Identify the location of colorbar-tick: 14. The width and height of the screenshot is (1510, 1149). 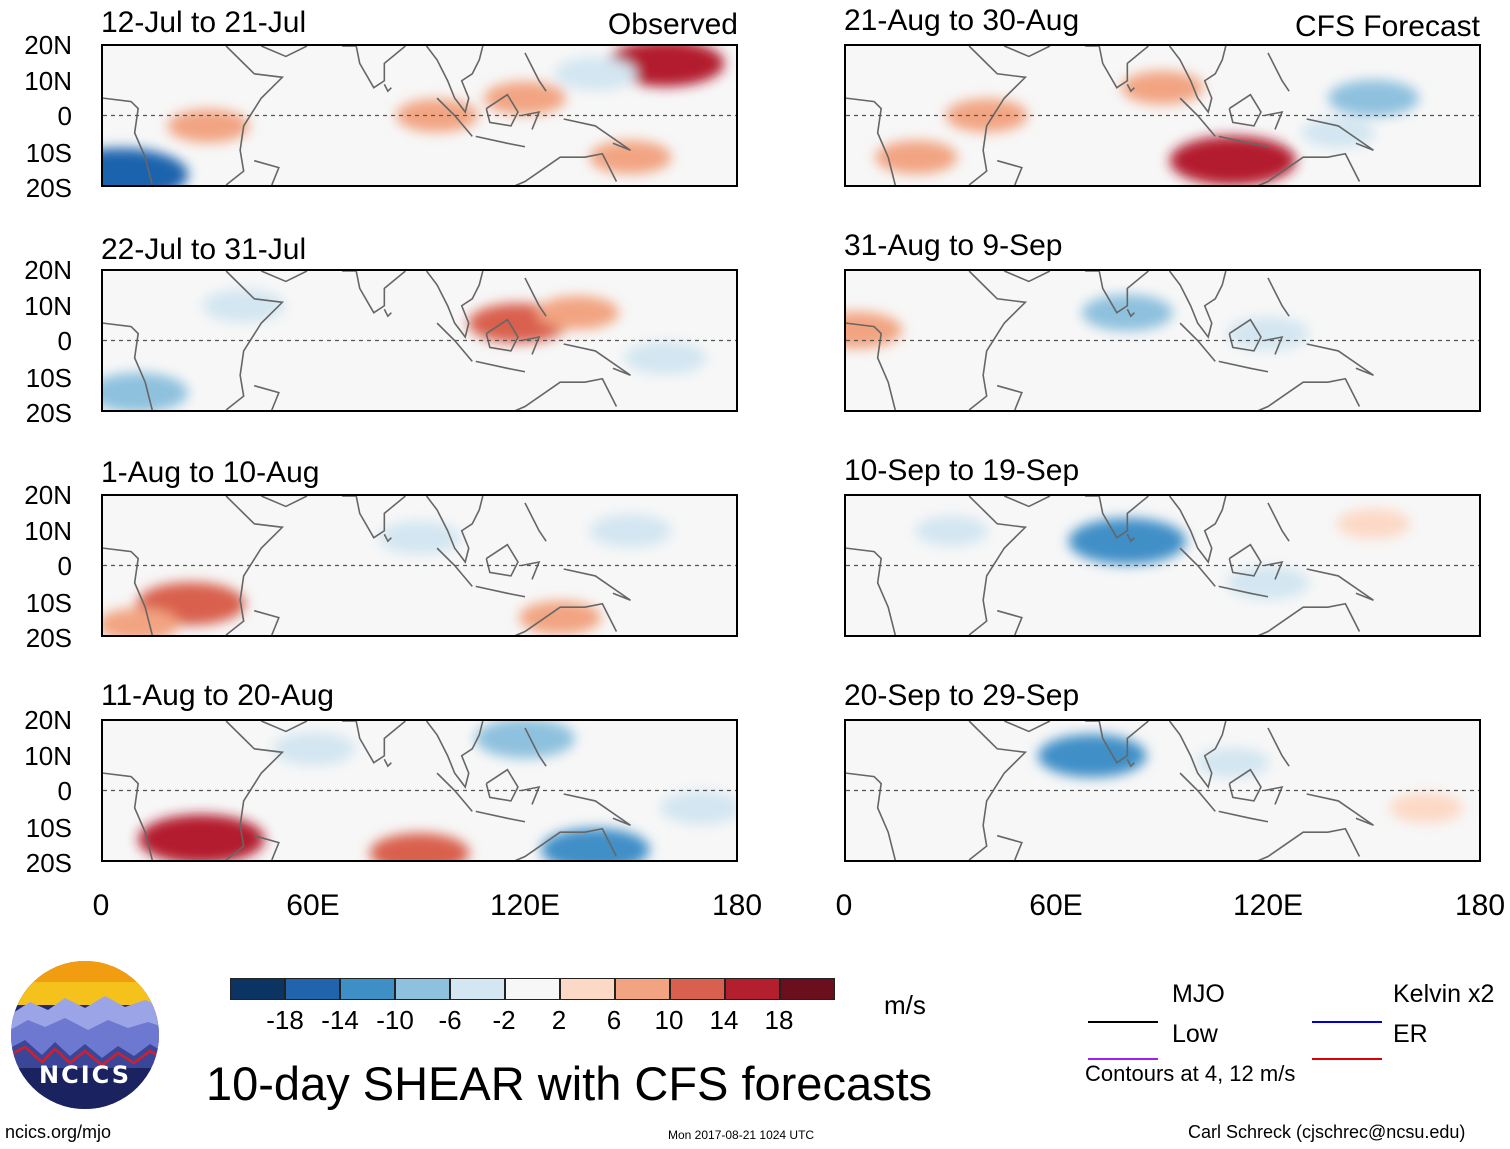
(724, 1020).